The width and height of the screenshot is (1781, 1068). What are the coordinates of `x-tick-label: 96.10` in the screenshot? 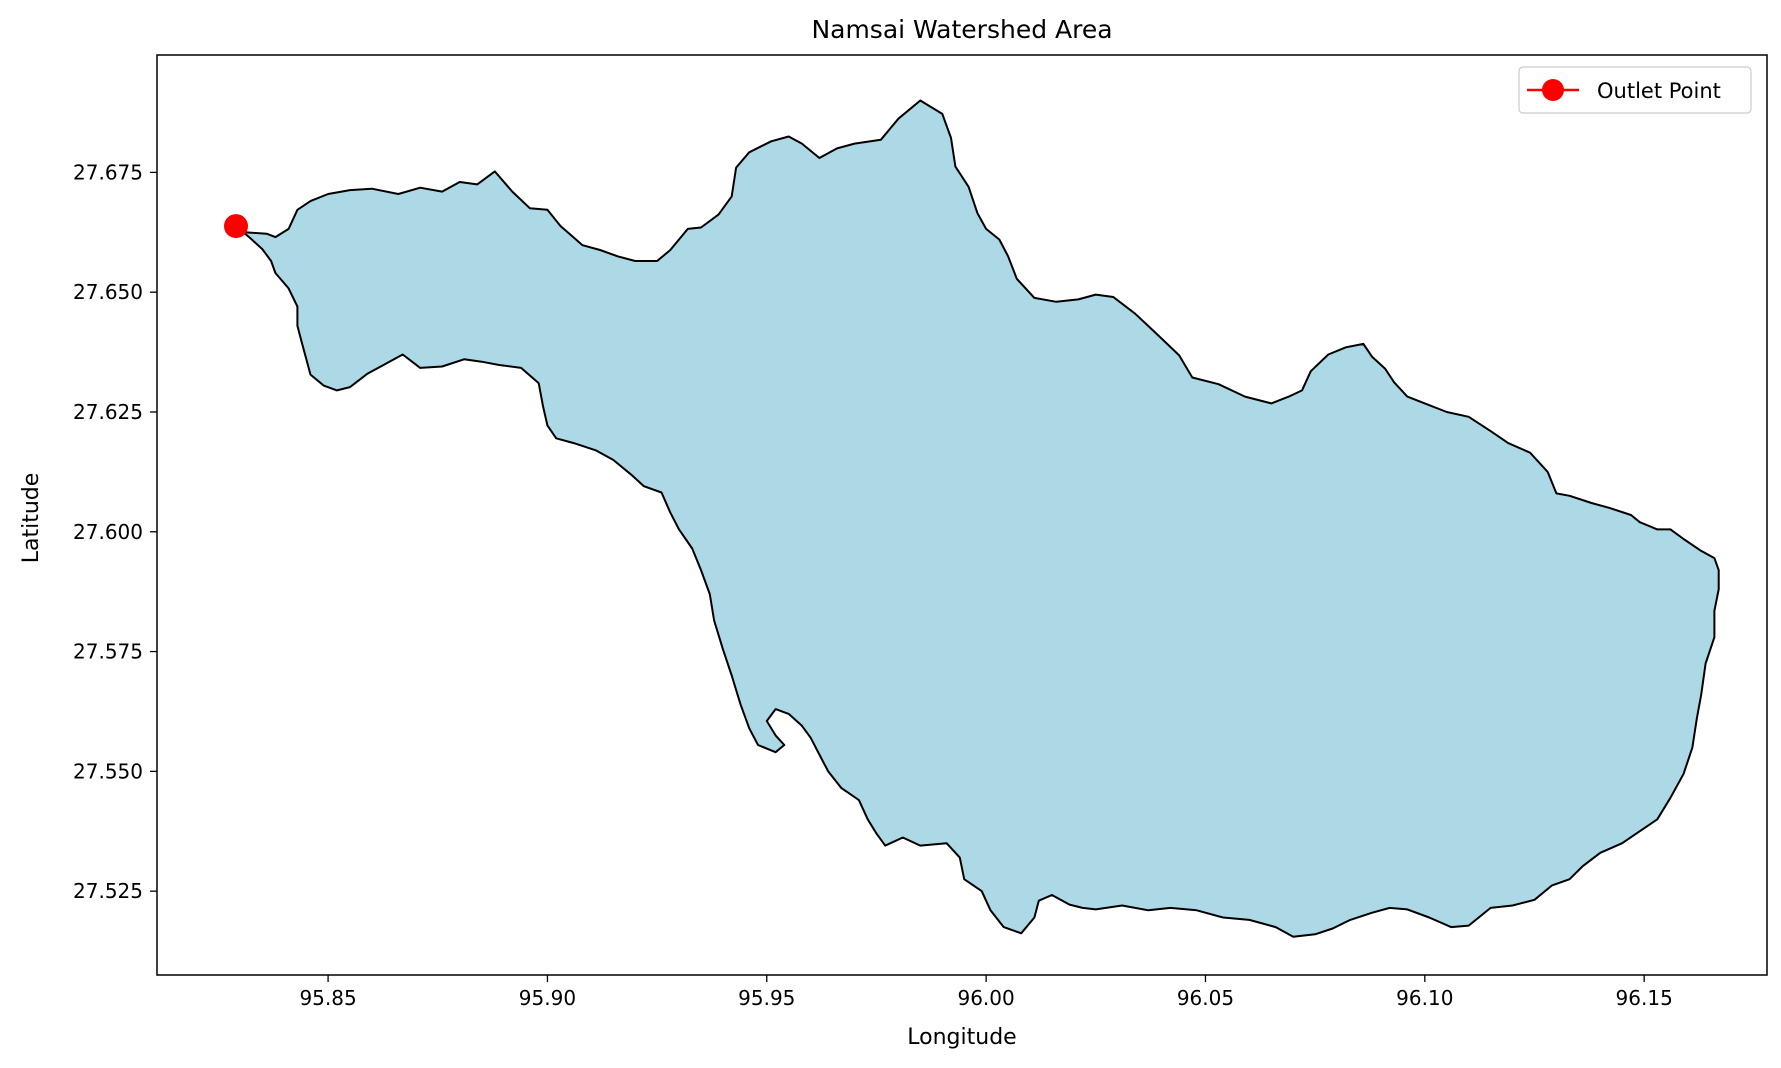 It's located at (1424, 998).